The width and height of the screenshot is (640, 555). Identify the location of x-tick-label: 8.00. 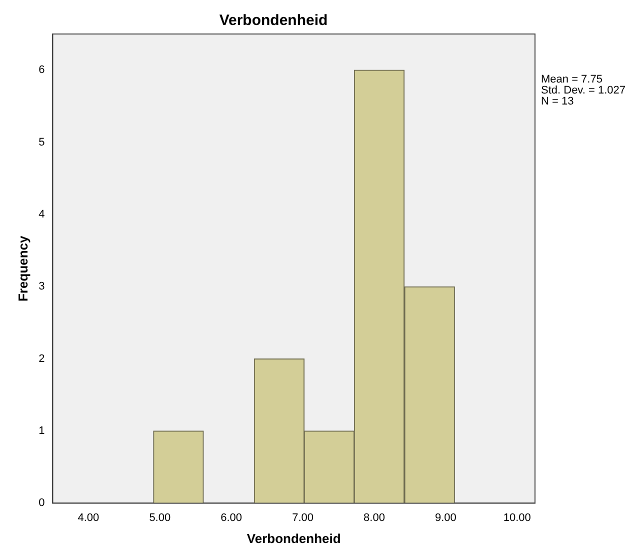
(374, 518).